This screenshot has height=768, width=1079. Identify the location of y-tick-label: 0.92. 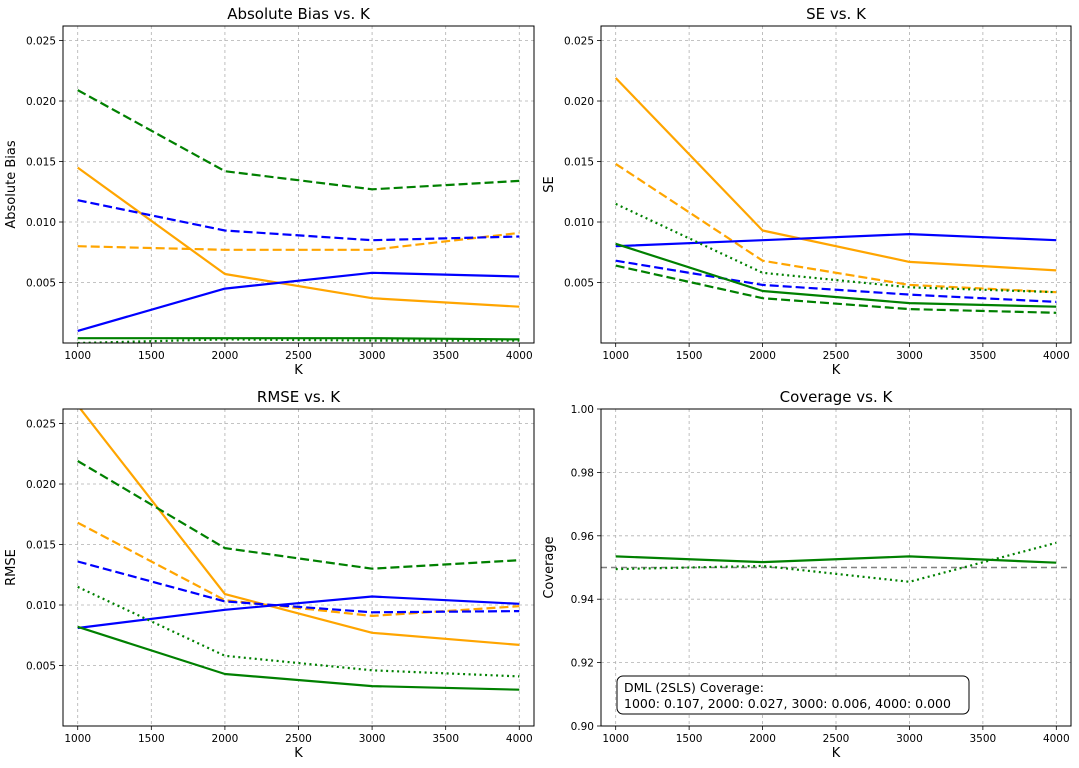
(582, 664).